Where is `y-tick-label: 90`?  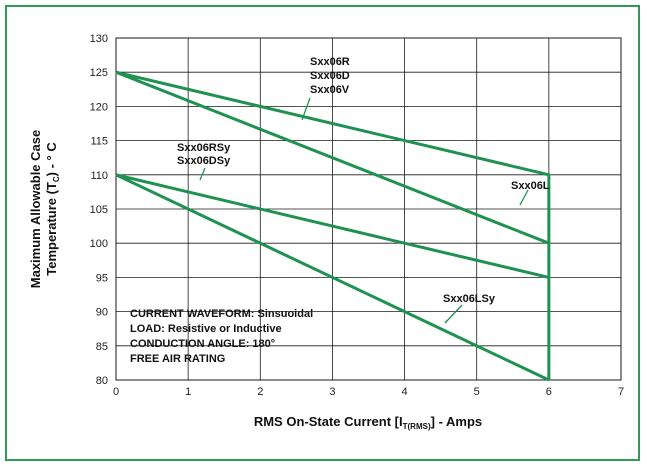
y-tick-label: 90 is located at coordinates (102, 313).